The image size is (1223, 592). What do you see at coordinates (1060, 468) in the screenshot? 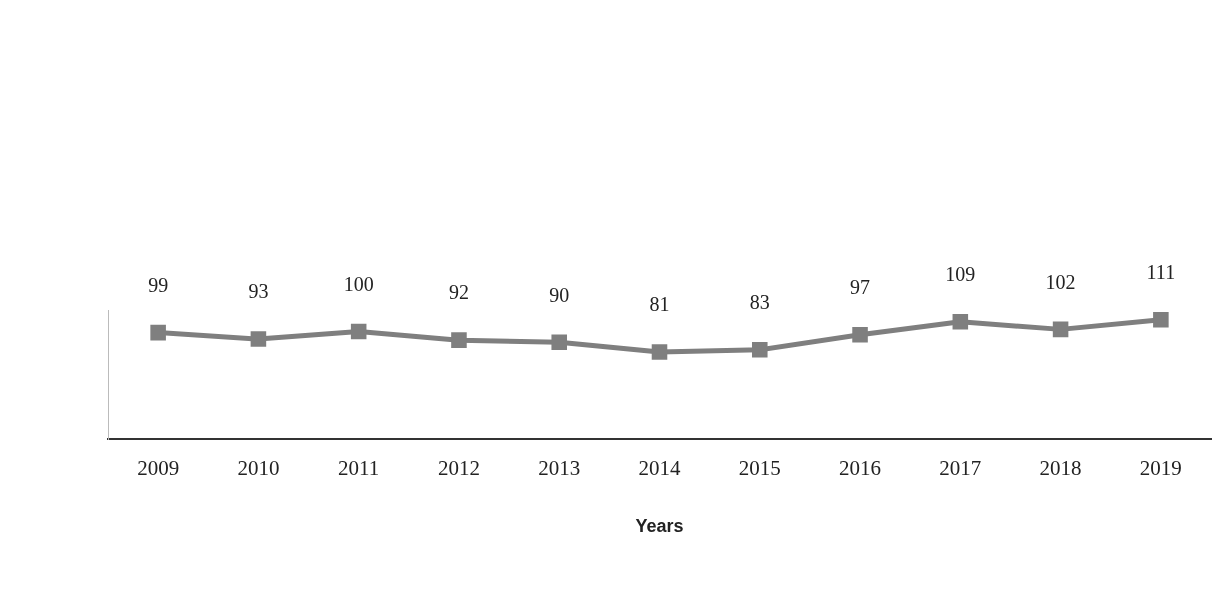
I see `x-tick-label: 2018` at bounding box center [1060, 468].